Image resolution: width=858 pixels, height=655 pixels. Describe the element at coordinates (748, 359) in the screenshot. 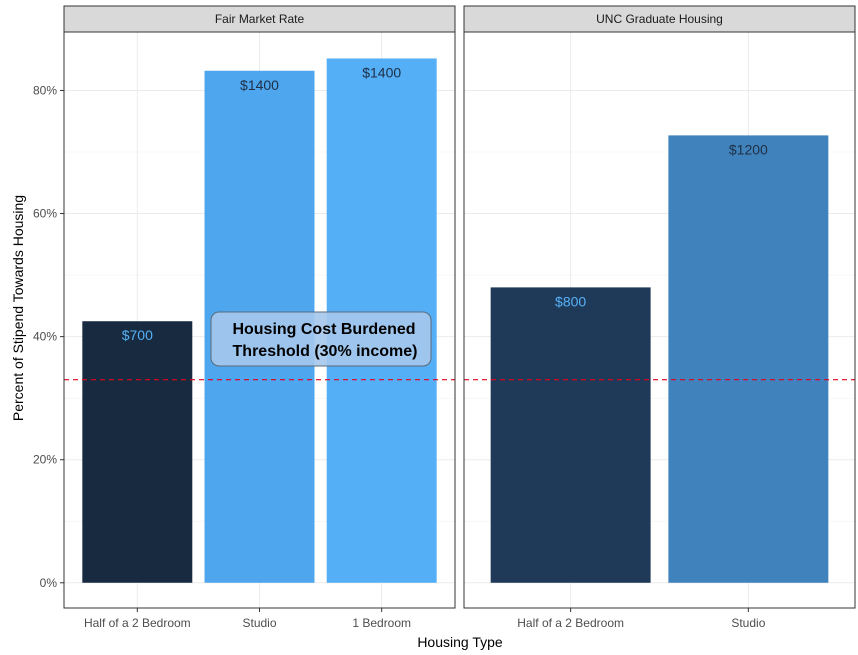

I see `bar-unc-graduate-housing-studio` at that location.